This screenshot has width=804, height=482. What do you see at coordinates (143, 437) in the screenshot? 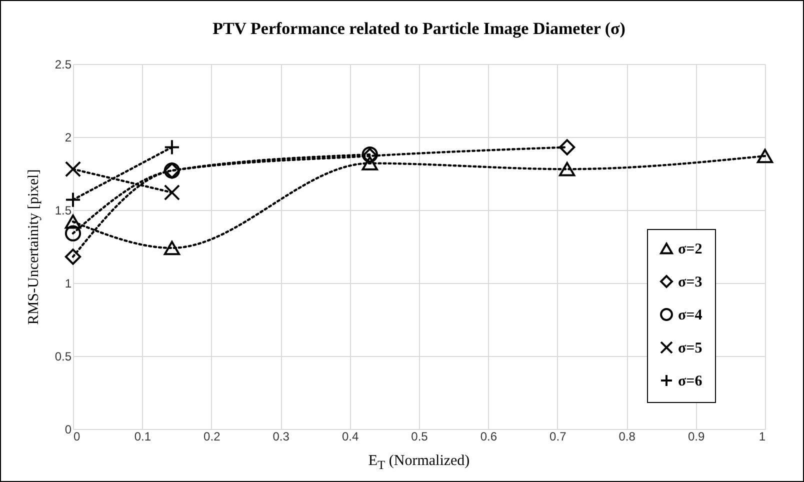
I see `x-tick-label: 0.1` at bounding box center [143, 437].